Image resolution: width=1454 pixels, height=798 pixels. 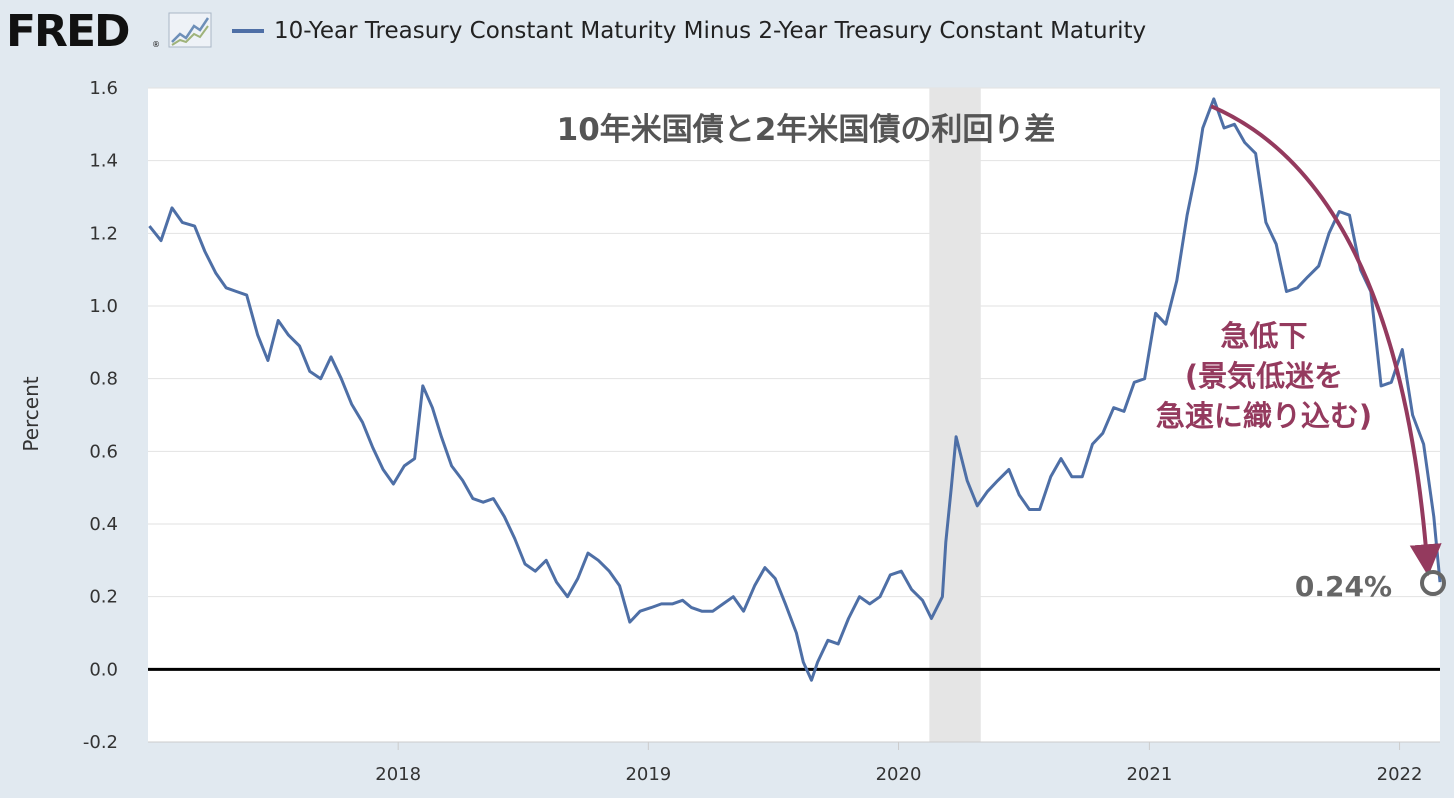 What do you see at coordinates (103, 597) in the screenshot?
I see `y-tick-label: 0.2` at bounding box center [103, 597].